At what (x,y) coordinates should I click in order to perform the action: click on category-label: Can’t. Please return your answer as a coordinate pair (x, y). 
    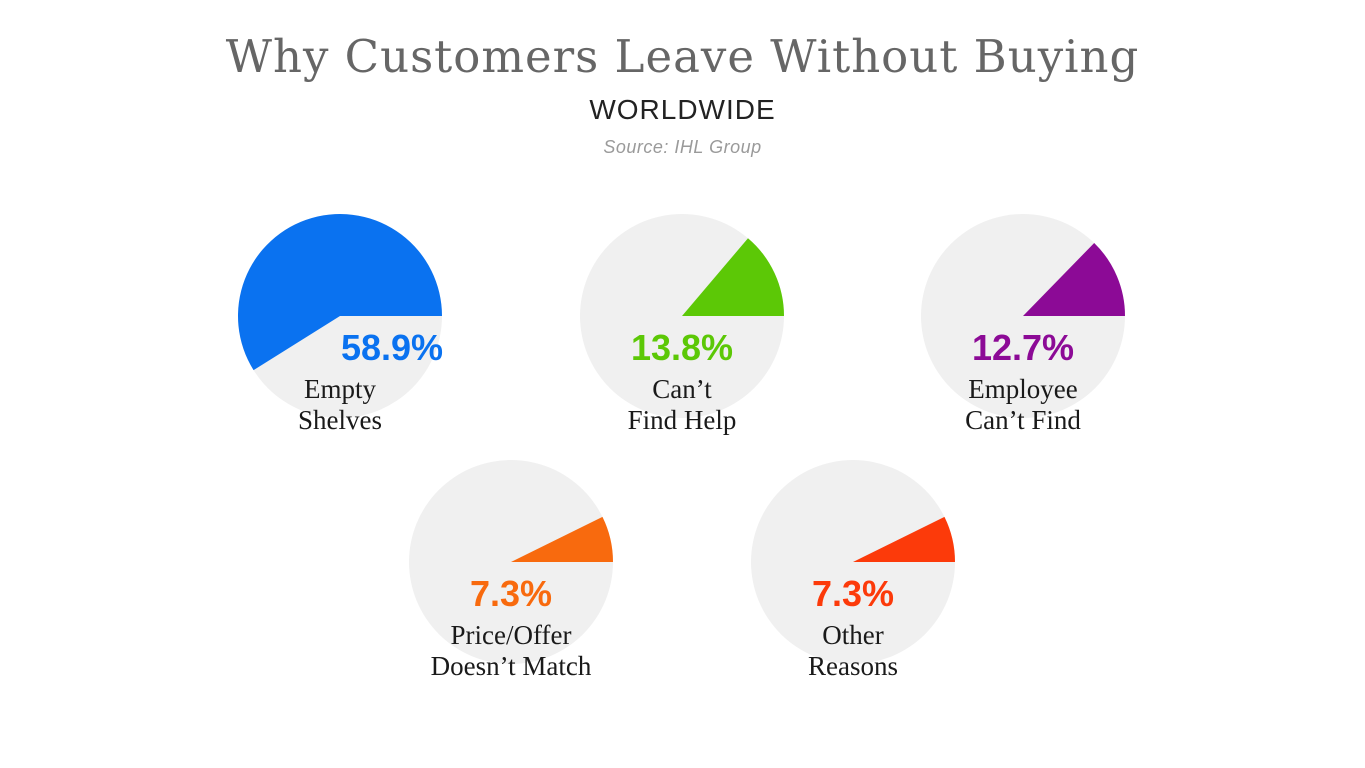
    Looking at the image, I should click on (682, 389).